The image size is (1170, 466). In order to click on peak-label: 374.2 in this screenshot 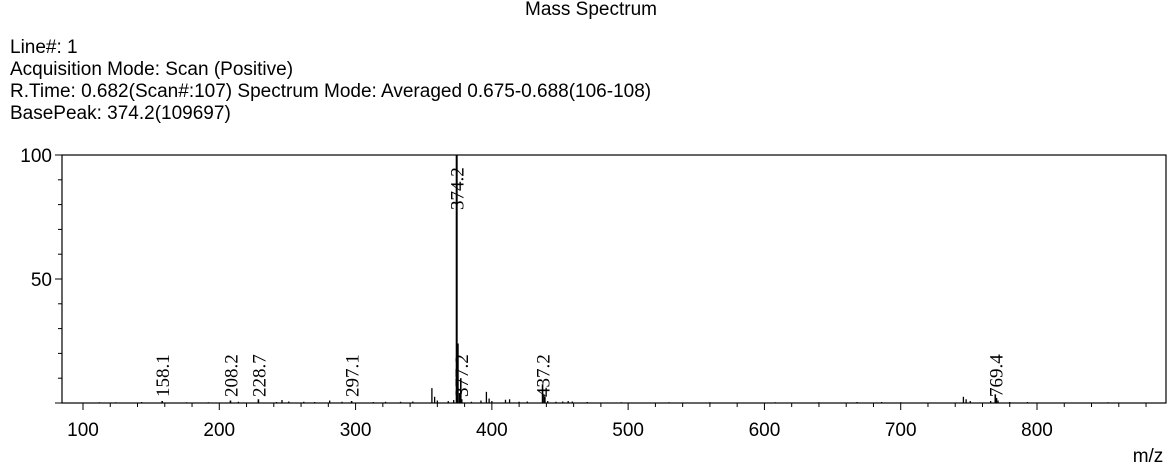, I will do `click(458, 188)`.